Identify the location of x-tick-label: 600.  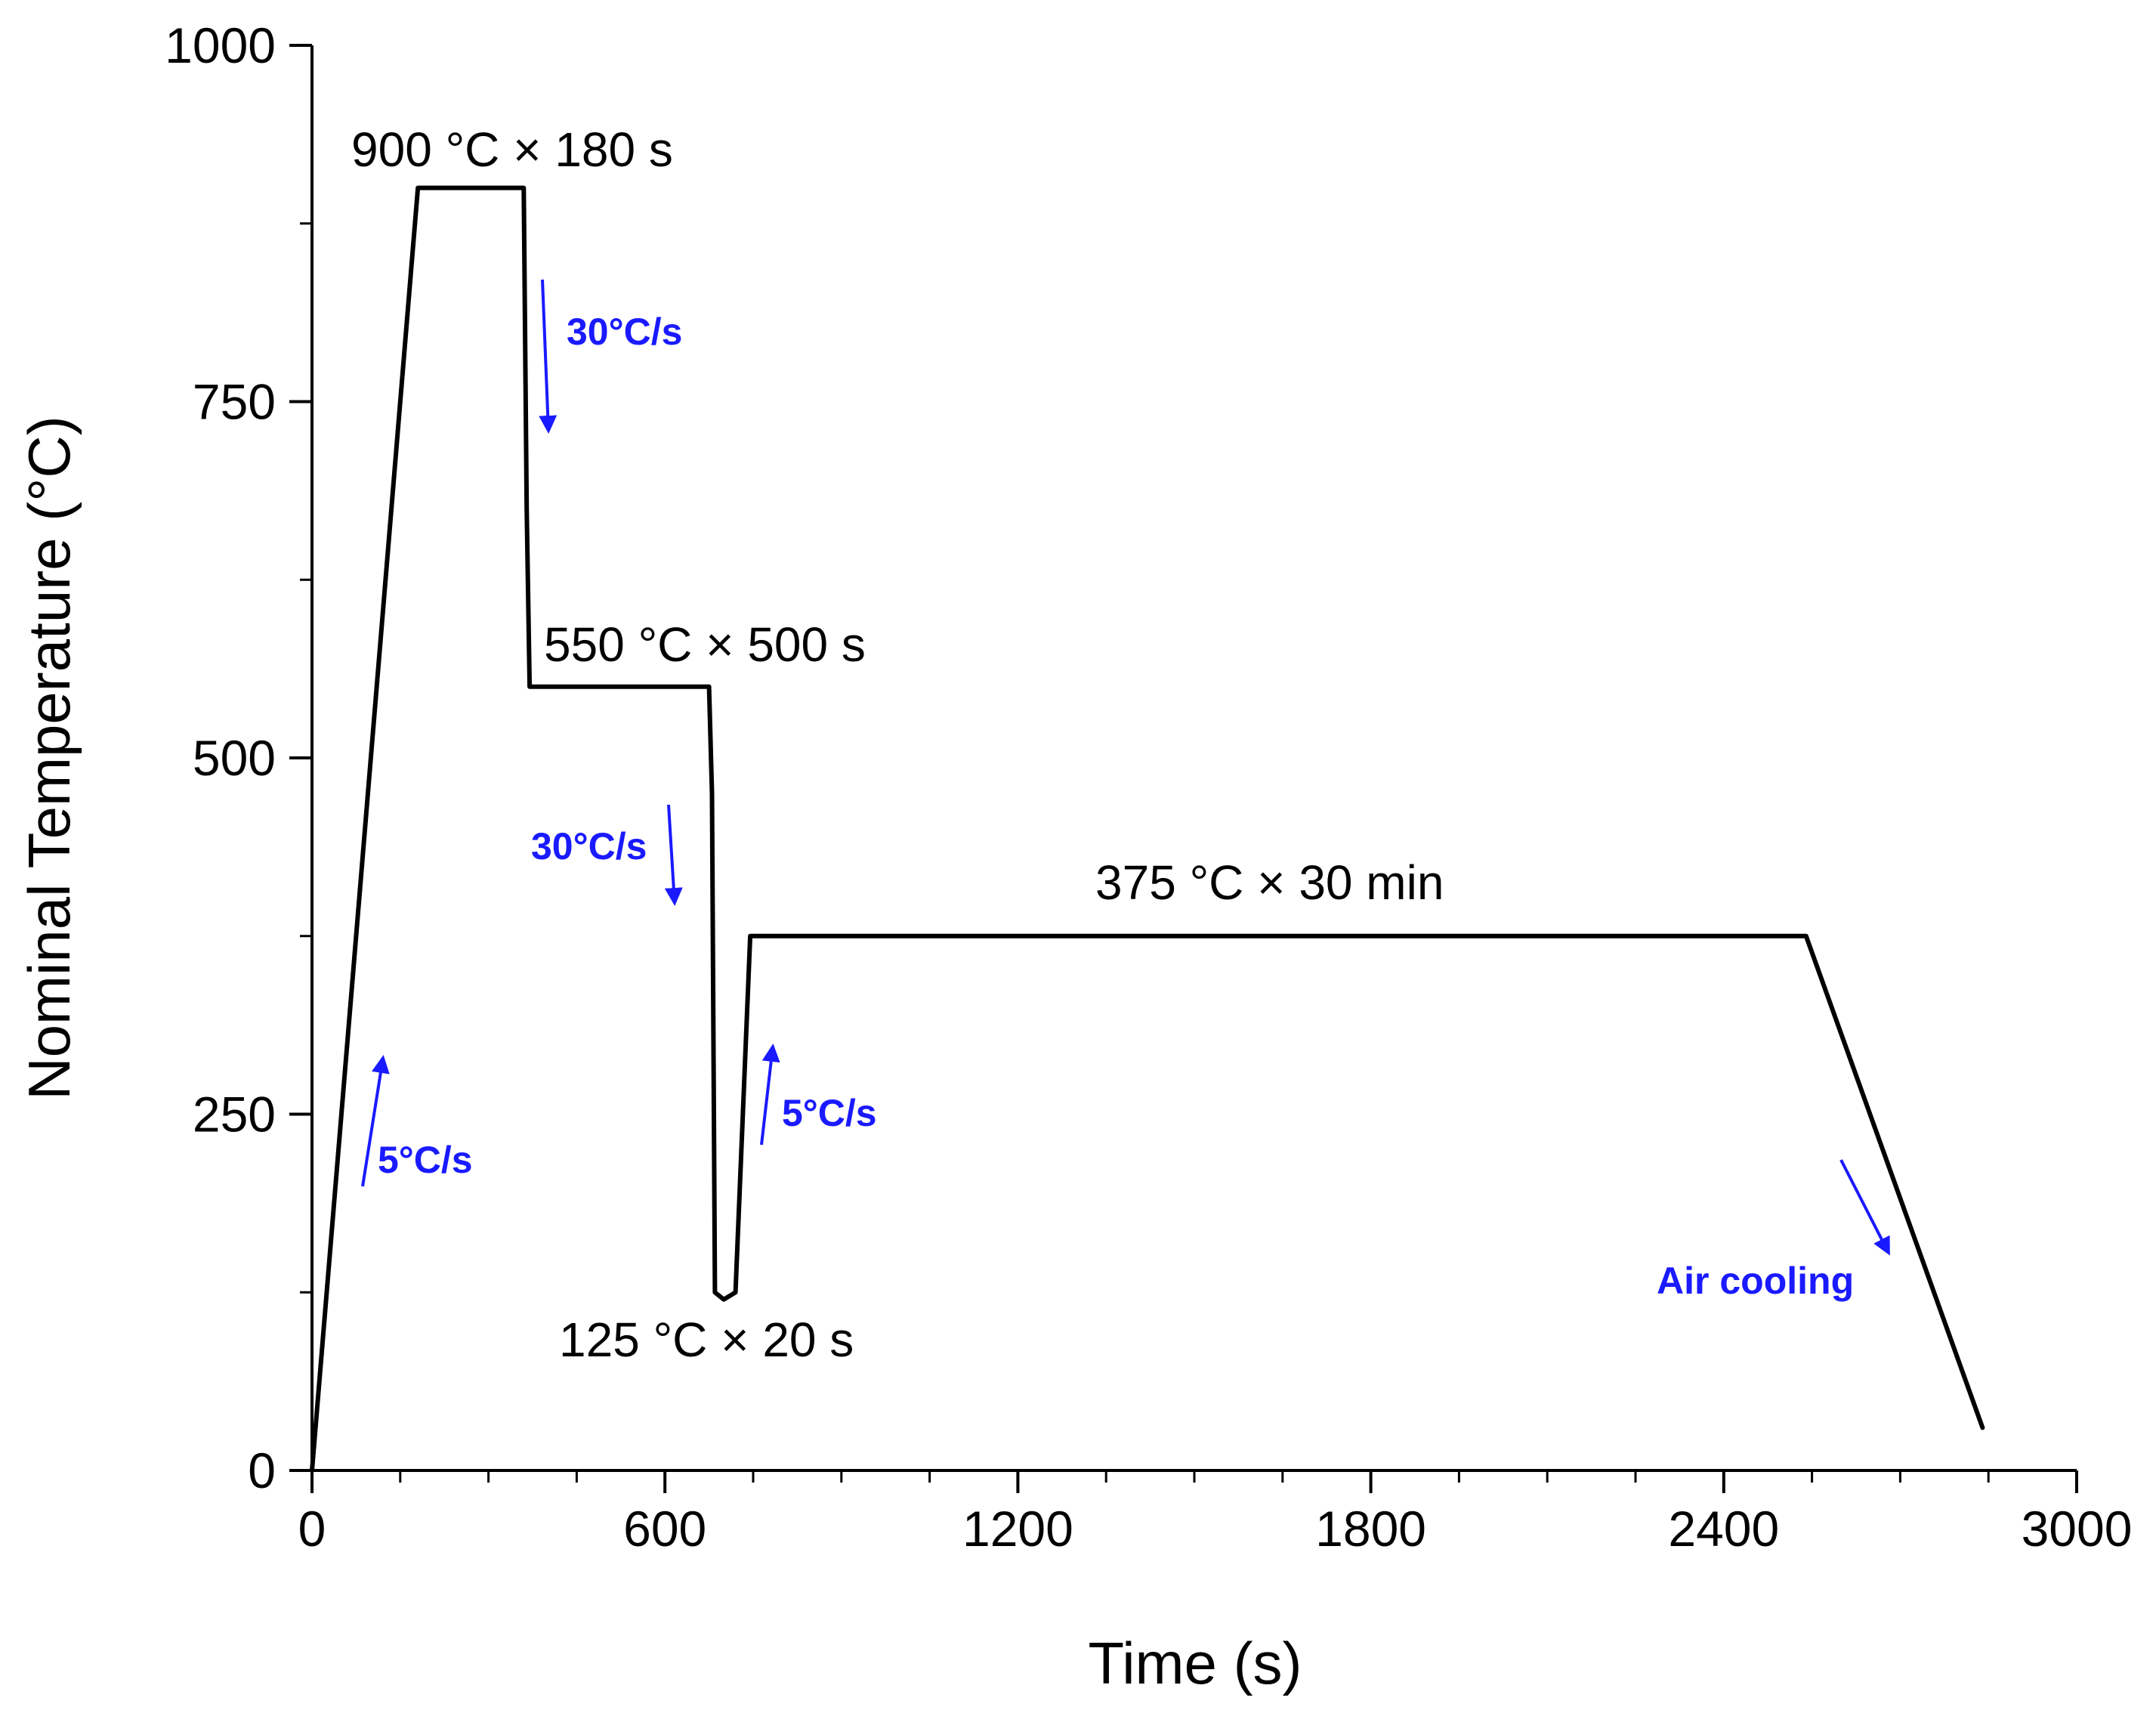
(664, 1529).